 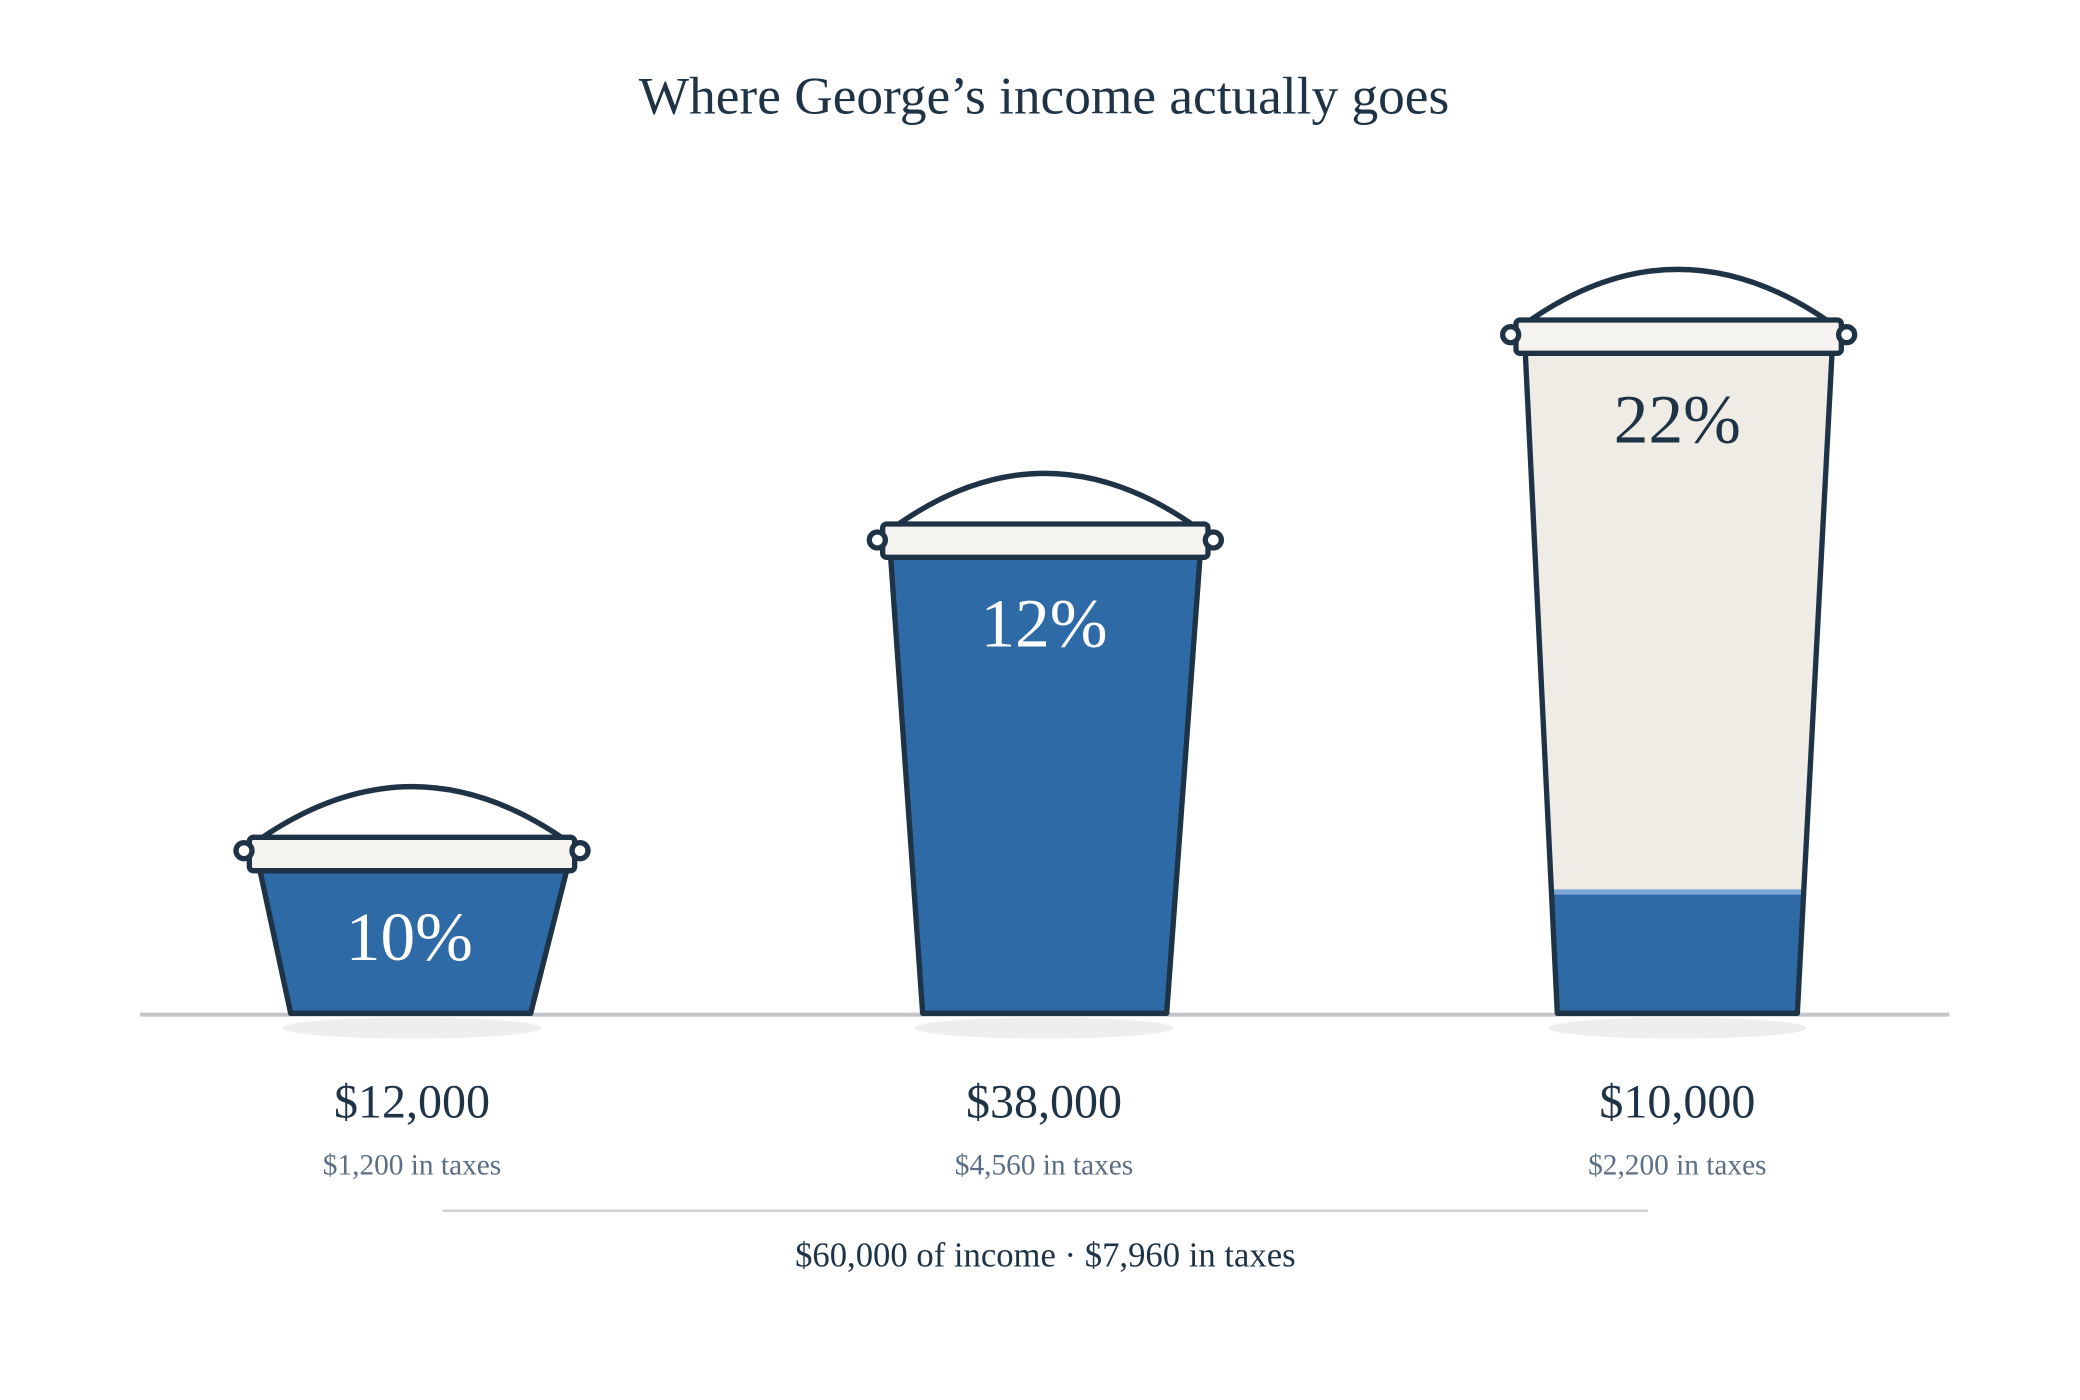 I want to click on taxes-label: $2,200 in taxes, so click(x=1677, y=1166).